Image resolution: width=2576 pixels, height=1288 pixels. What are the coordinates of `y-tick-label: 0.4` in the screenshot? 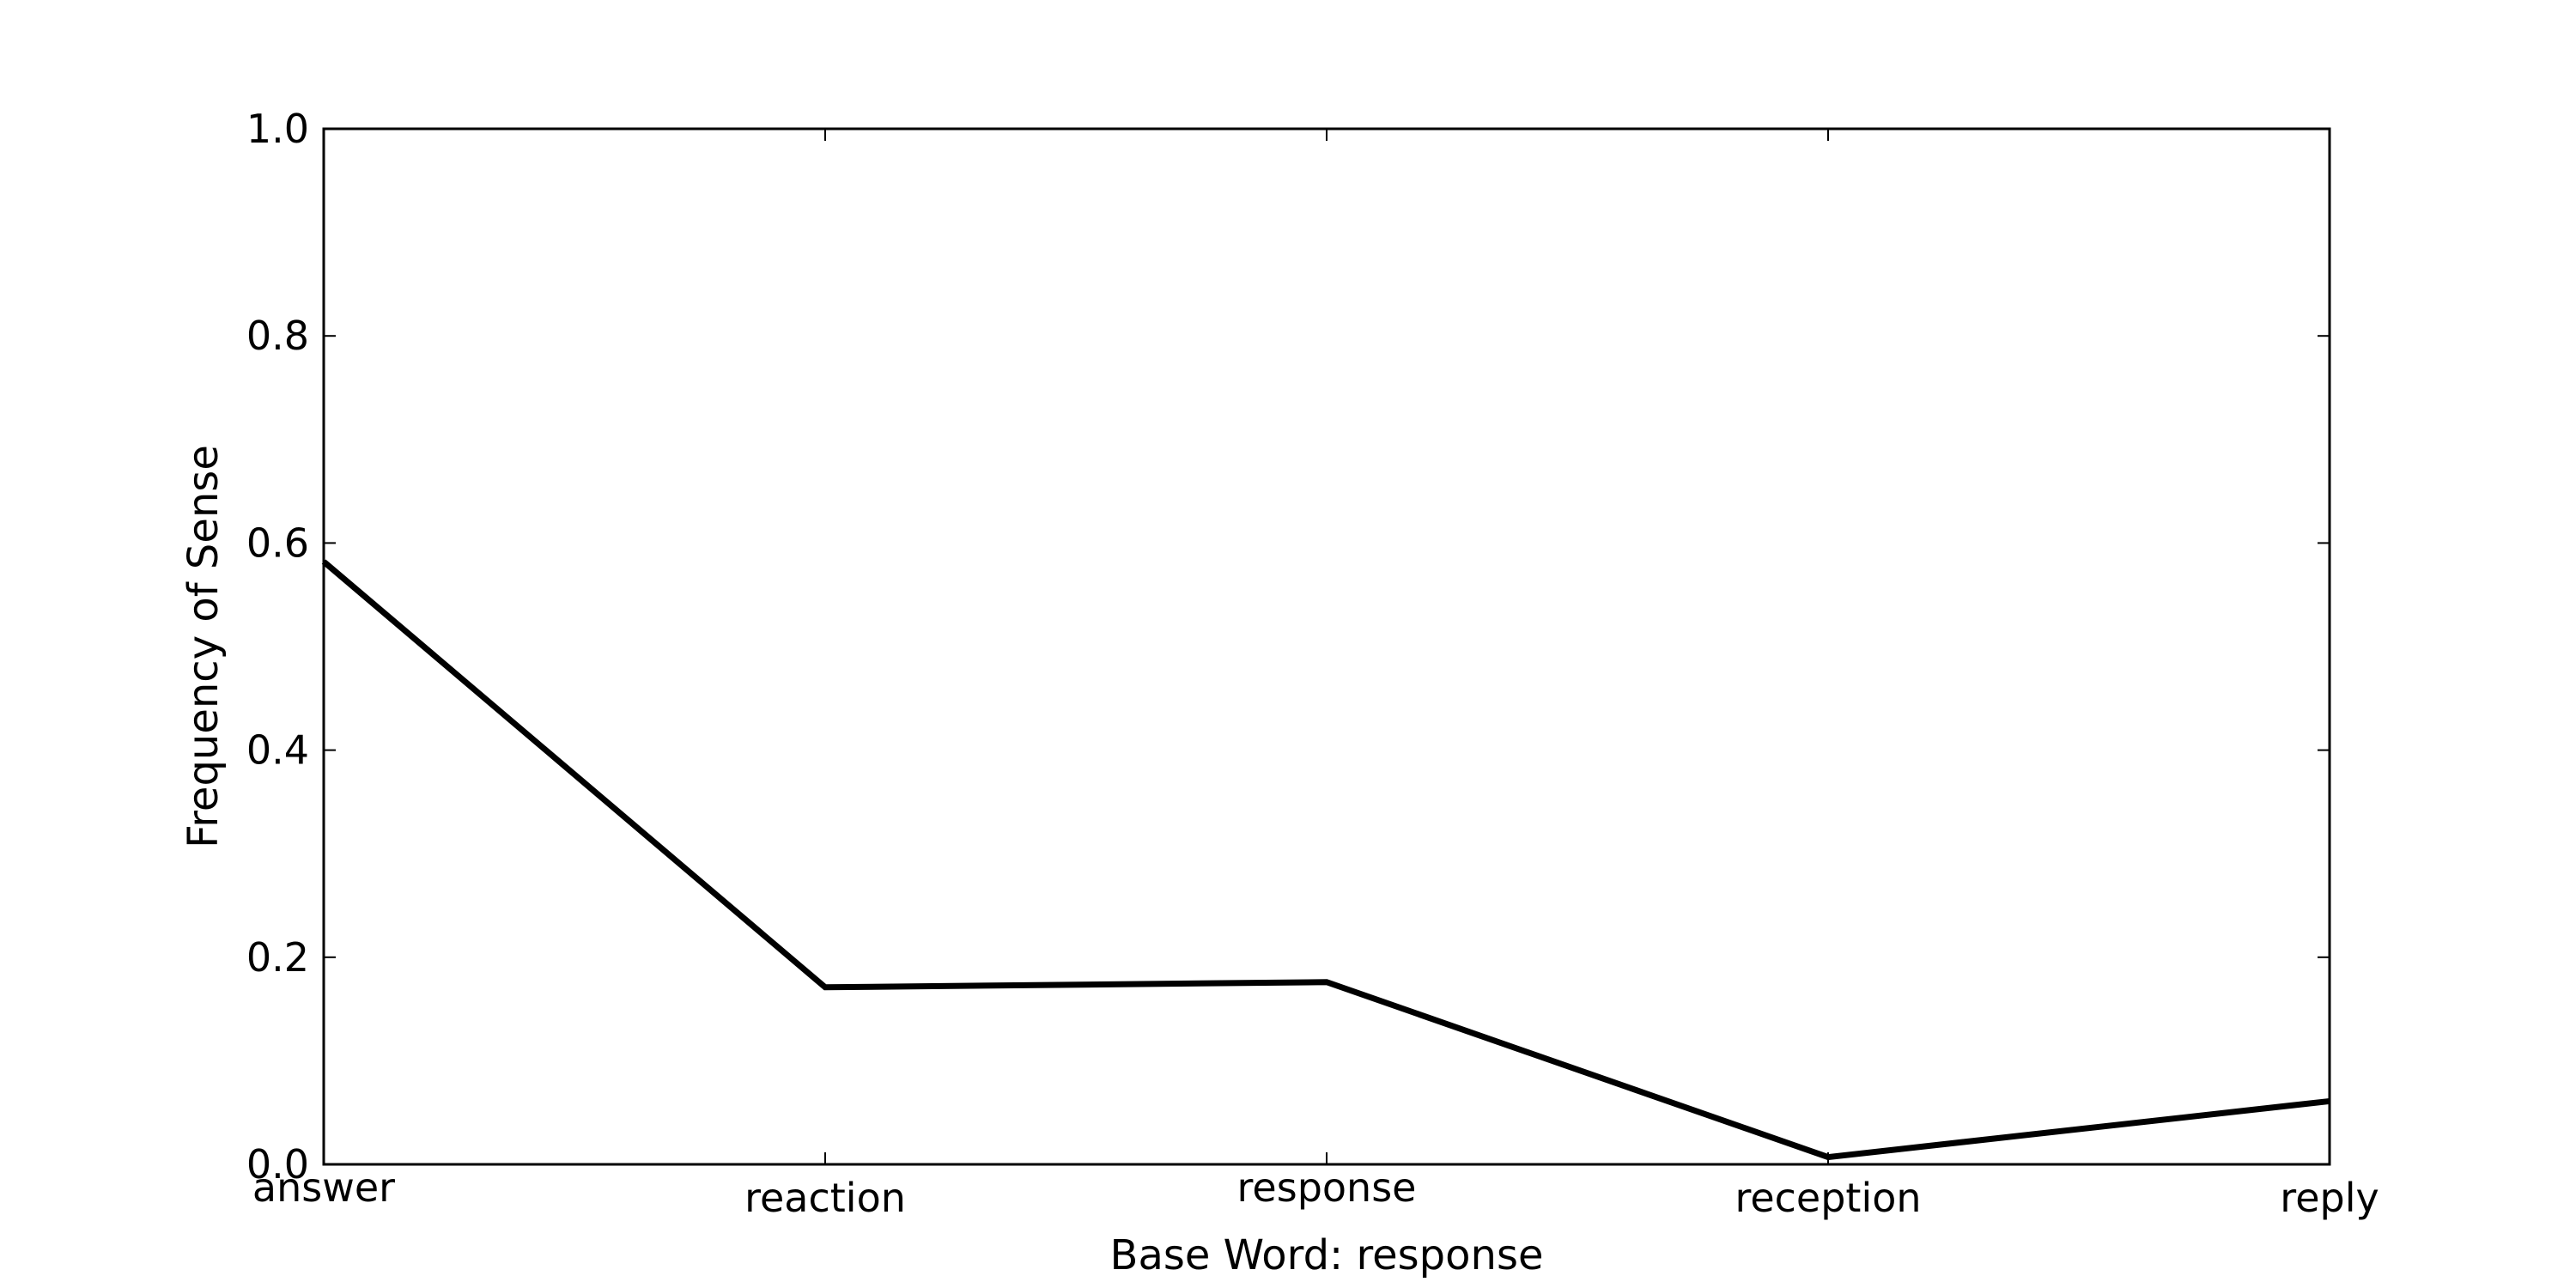 It's located at (278, 750).